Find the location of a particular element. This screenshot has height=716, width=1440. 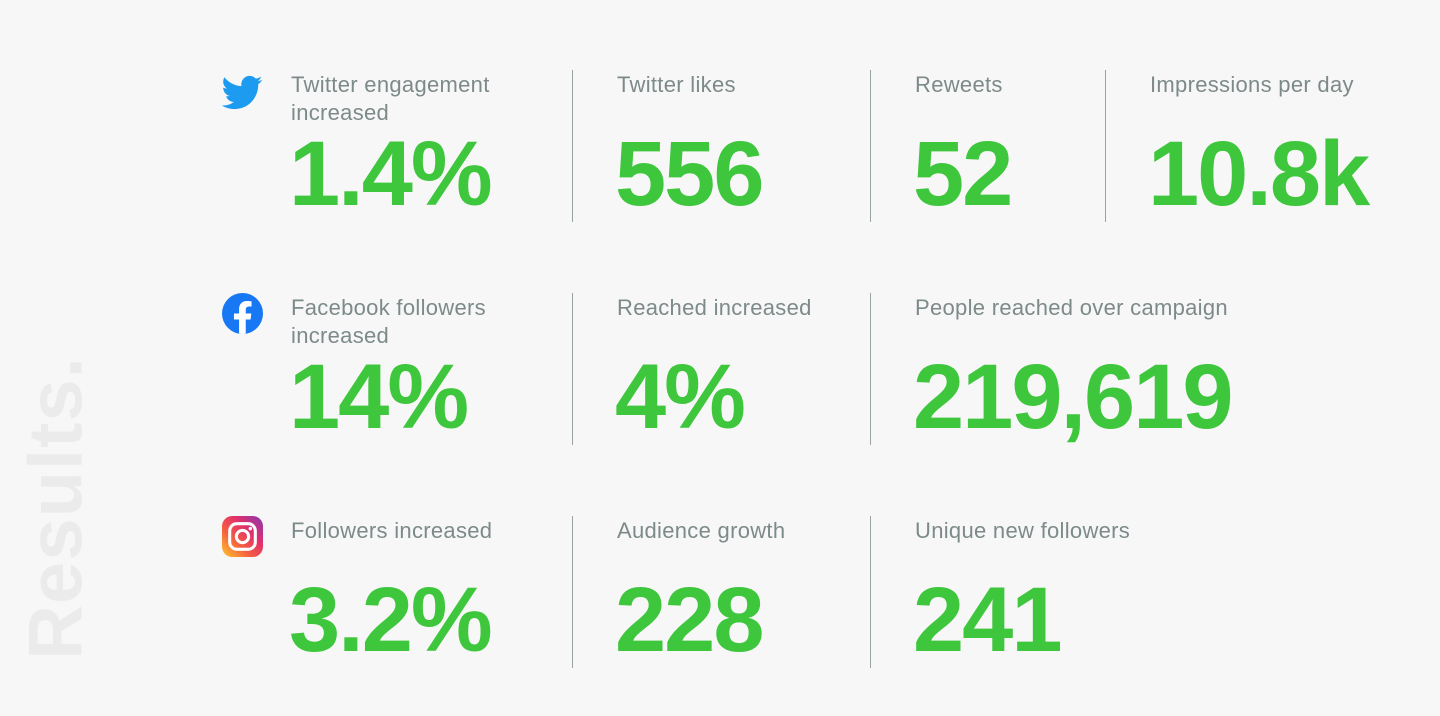

stat-label: Reached increased is located at coordinates (714, 307).